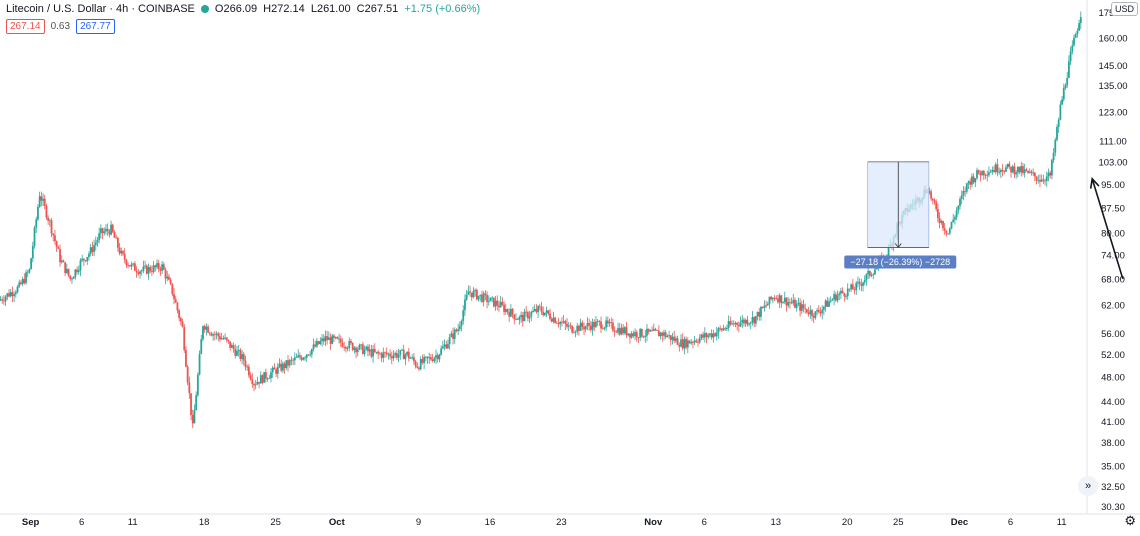 This screenshot has width=1140, height=536. What do you see at coordinates (544, 522) in the screenshot?
I see `time-axis: Sep 6 11 18 25 Oct 9 16 23 Nov 6 13 20 25 Dec 6 11` at bounding box center [544, 522].